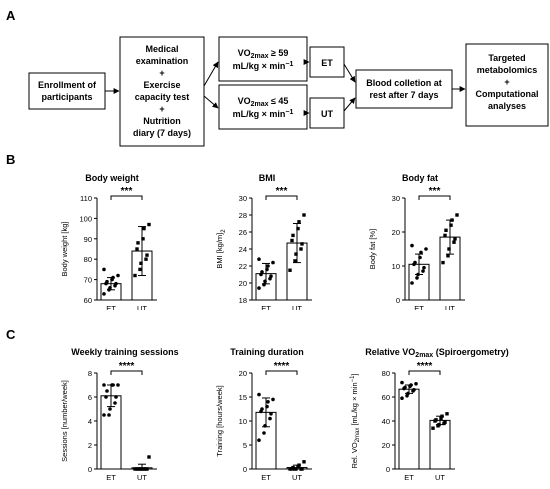 This screenshot has height=489, width=550. I want to click on chart-title: Body fat, so click(420, 178).